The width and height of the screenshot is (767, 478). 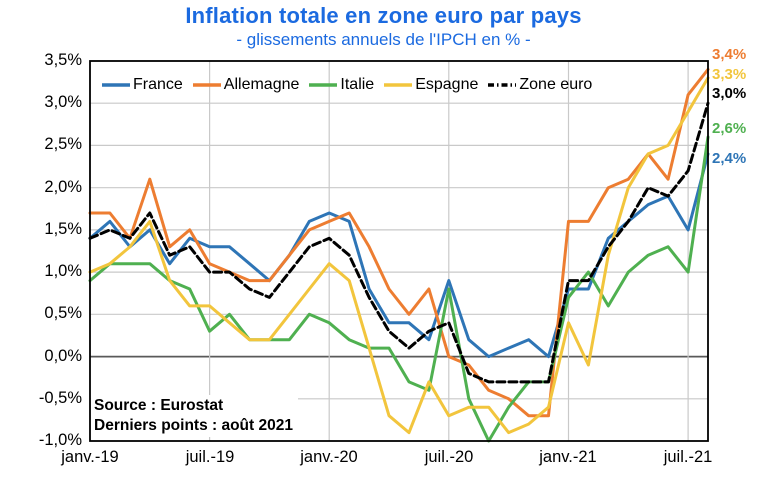 I want to click on legend-item-italie: Italie, so click(x=341, y=85).